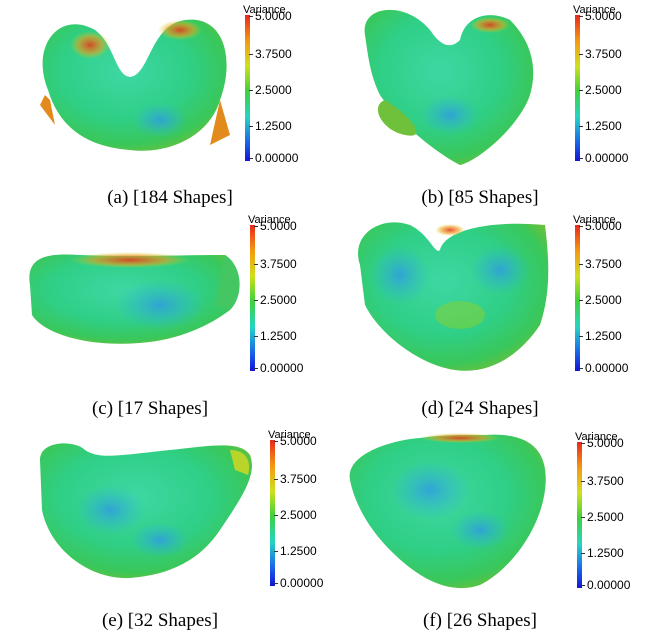  Describe the element at coordinates (453, 296) in the screenshot. I see `shape-render-d` at that location.